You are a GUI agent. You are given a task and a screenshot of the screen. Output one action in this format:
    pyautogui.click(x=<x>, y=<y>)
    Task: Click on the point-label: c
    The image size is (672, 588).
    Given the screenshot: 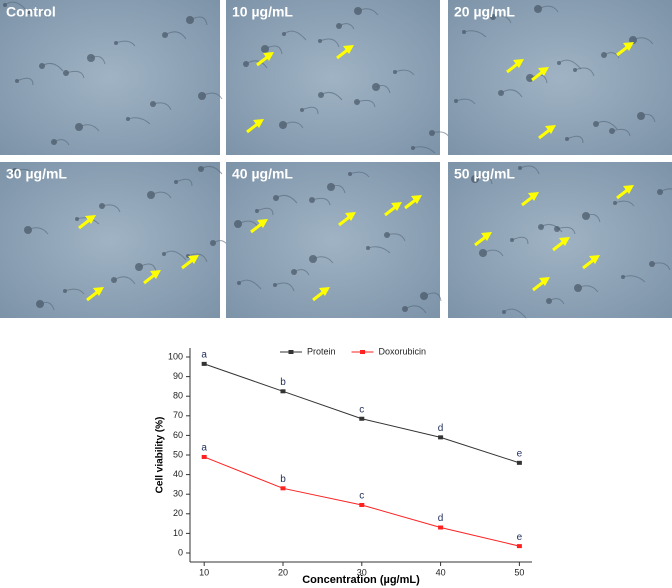 What is the action you would take?
    pyautogui.click(x=361, y=409)
    